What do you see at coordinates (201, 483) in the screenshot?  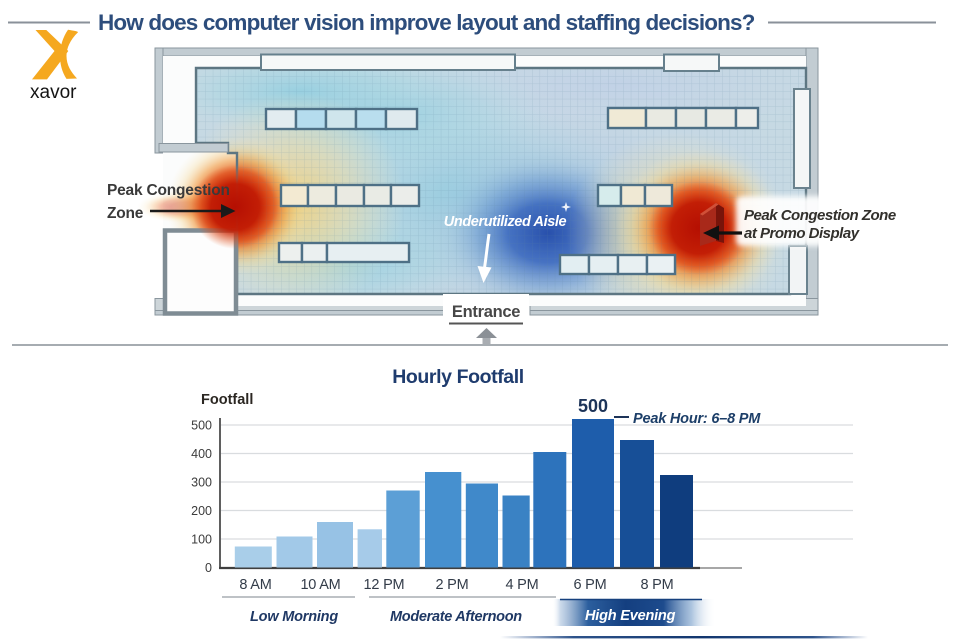 I see `svg-text: 300` at bounding box center [201, 483].